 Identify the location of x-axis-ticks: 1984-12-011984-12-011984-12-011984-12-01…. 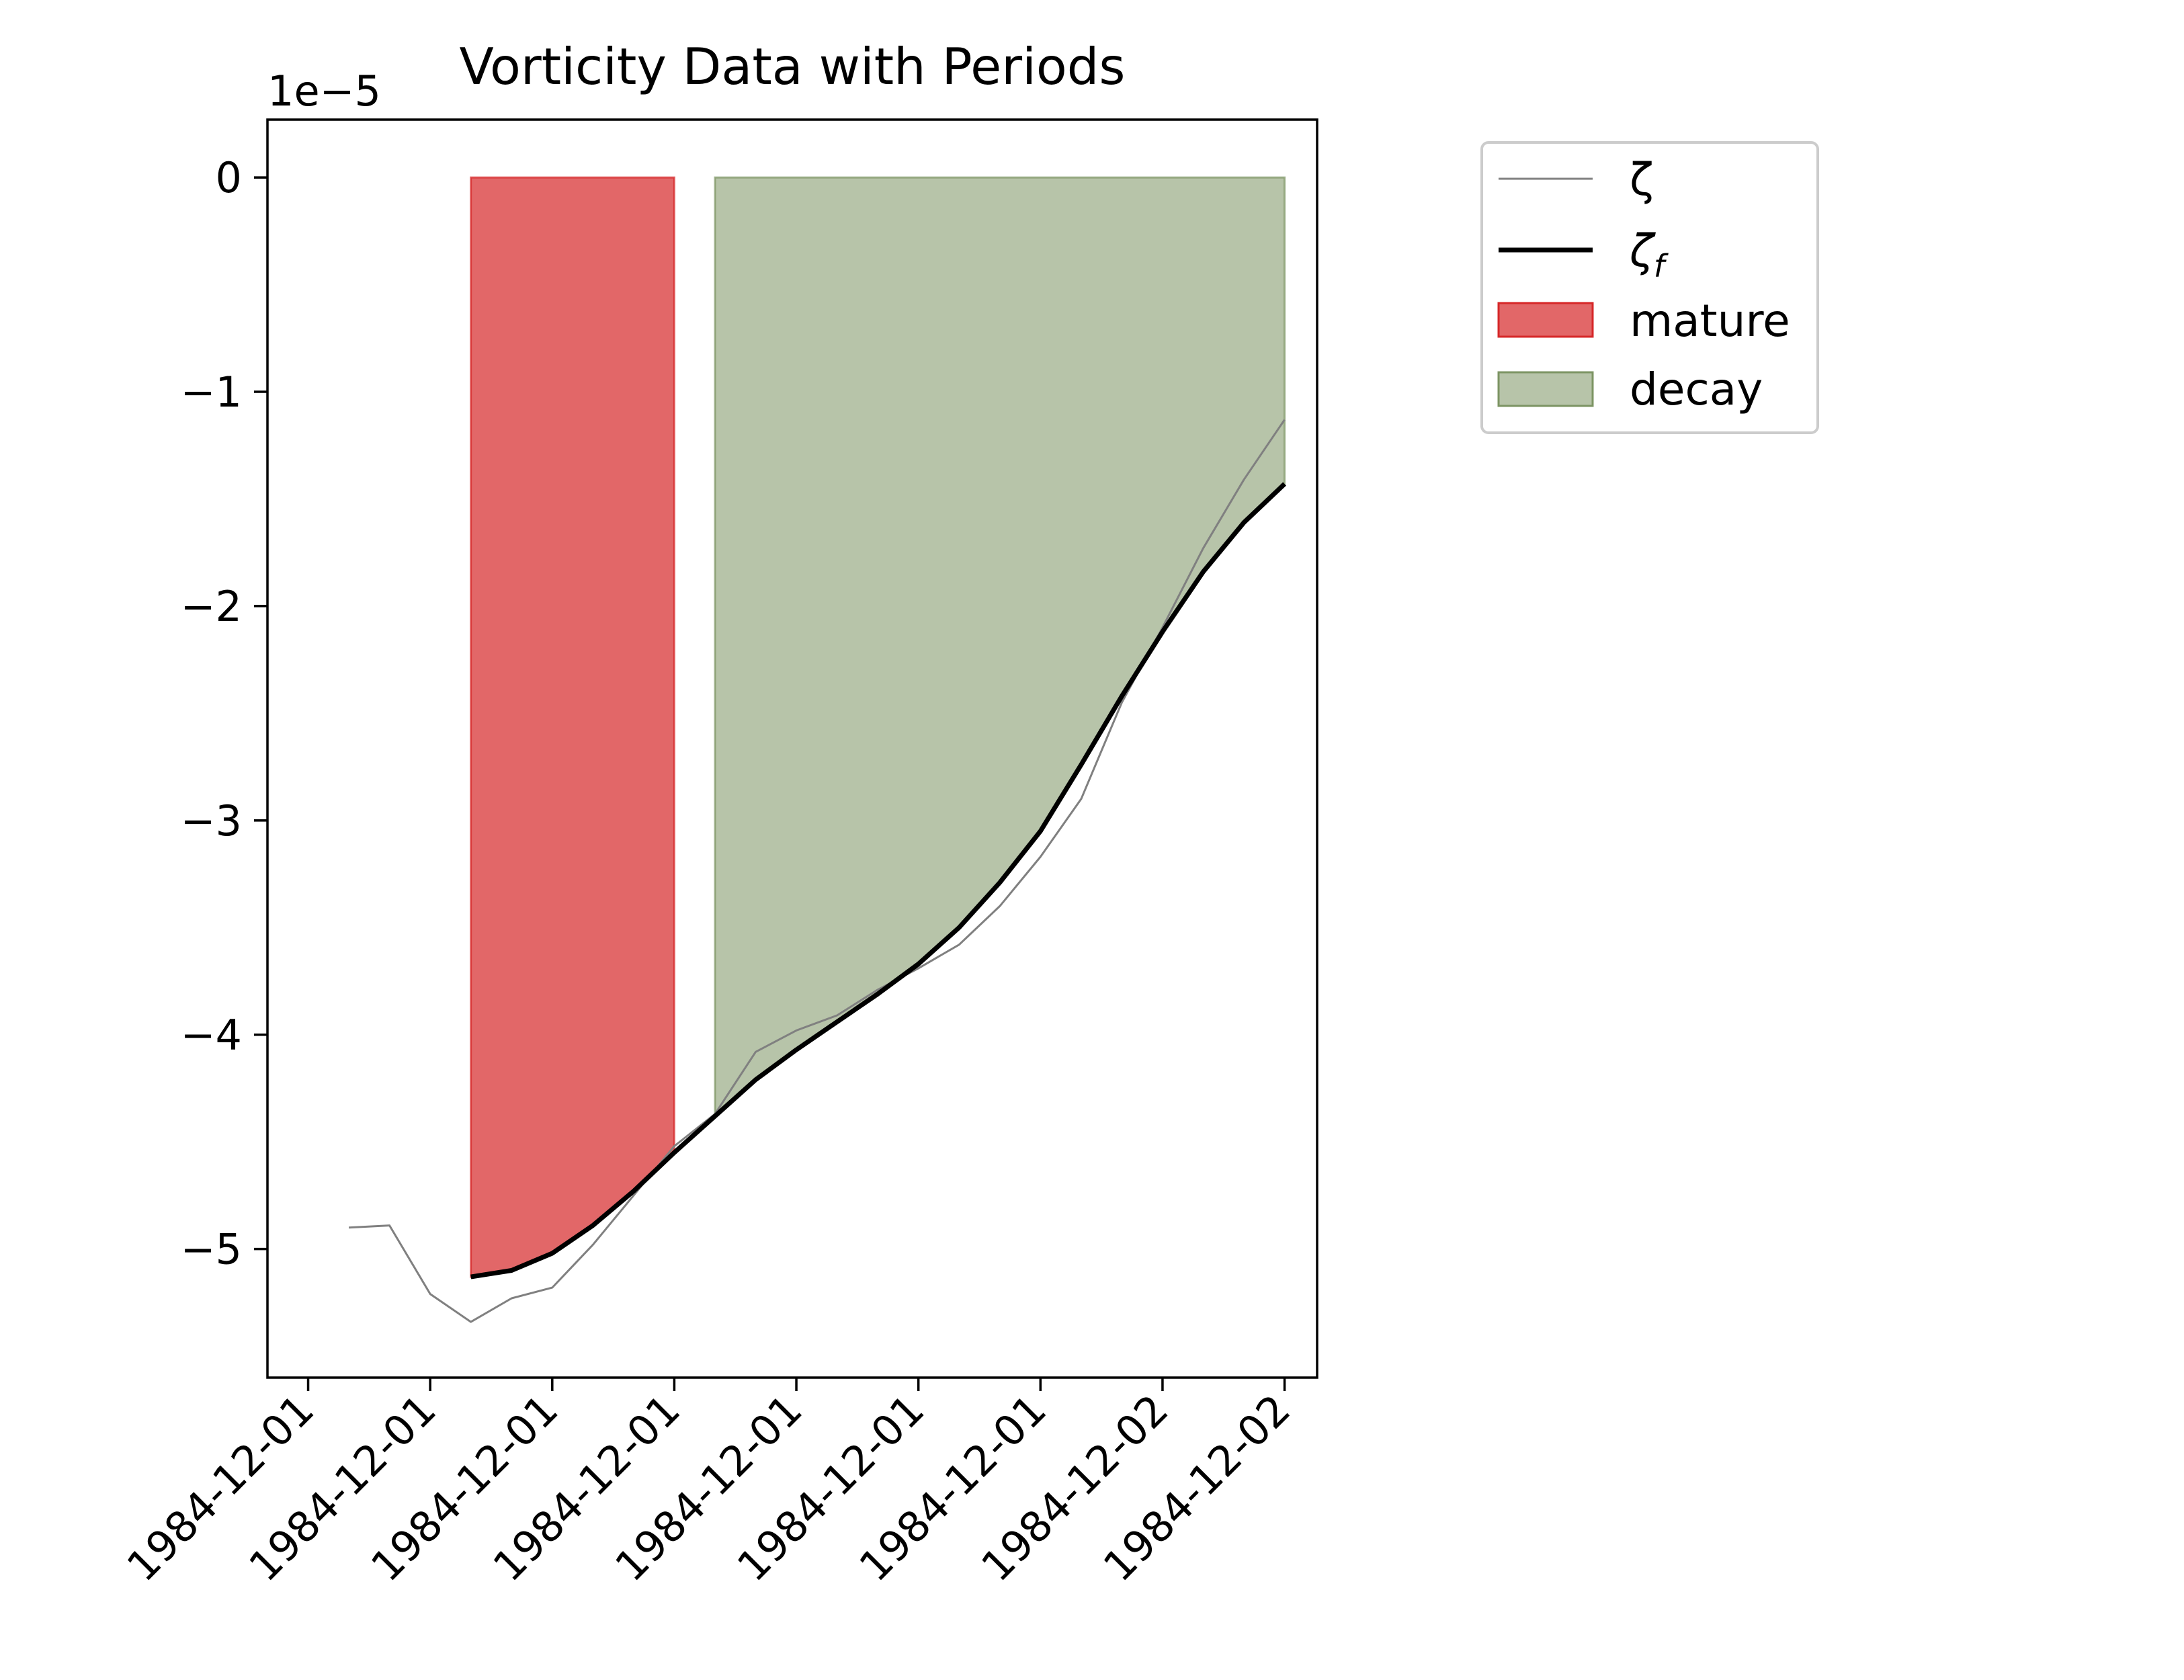
(709, 1485).